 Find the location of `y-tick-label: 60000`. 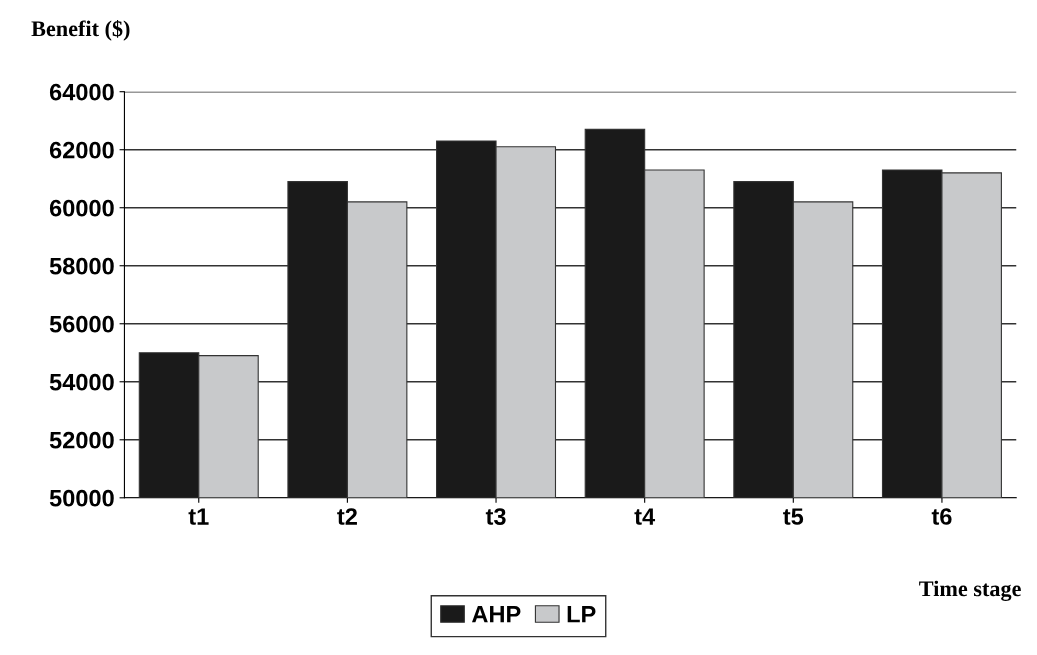

y-tick-label: 60000 is located at coordinates (81, 208).